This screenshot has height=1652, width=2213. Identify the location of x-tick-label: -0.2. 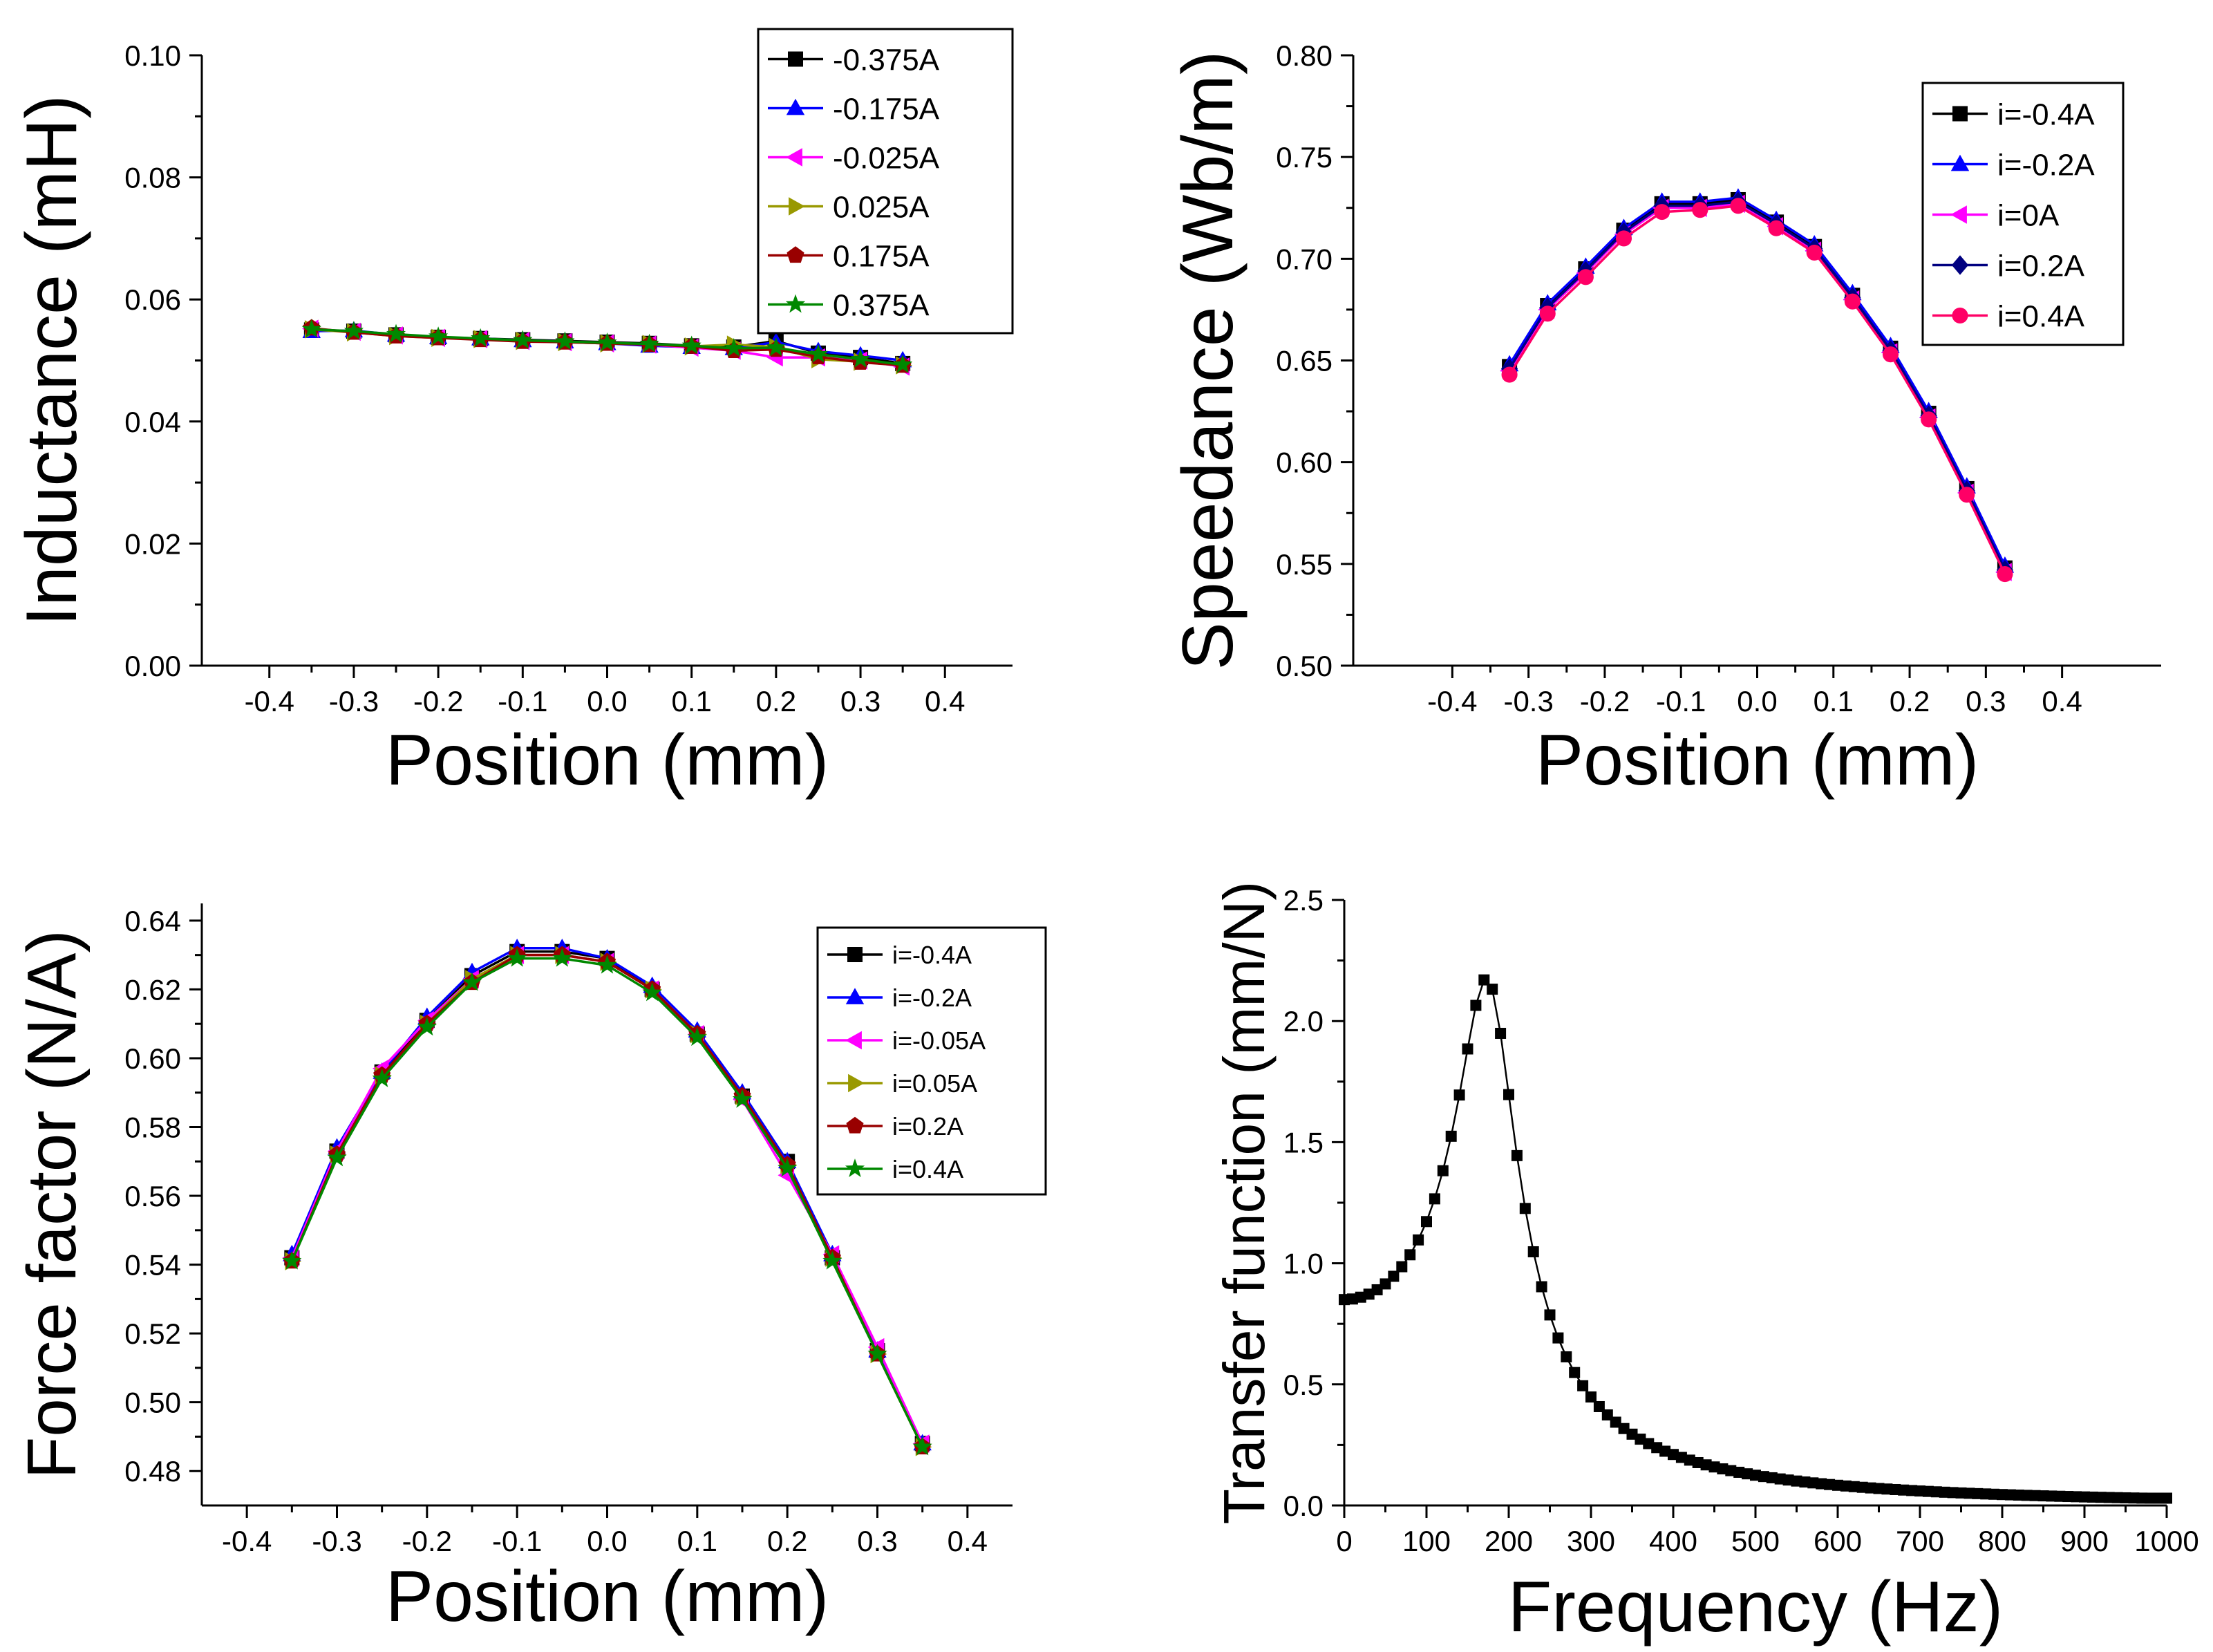
(438, 701).